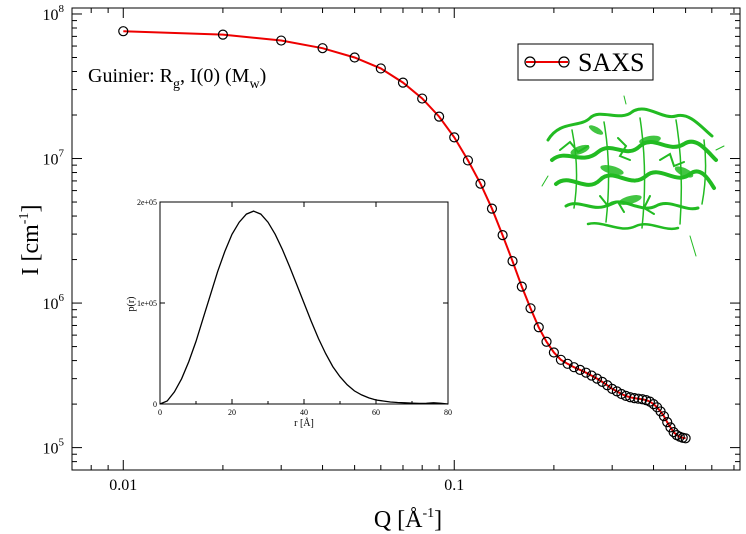 This screenshot has width=746, height=534. I want to click on inset-x-tick-label: 40, so click(304, 412).